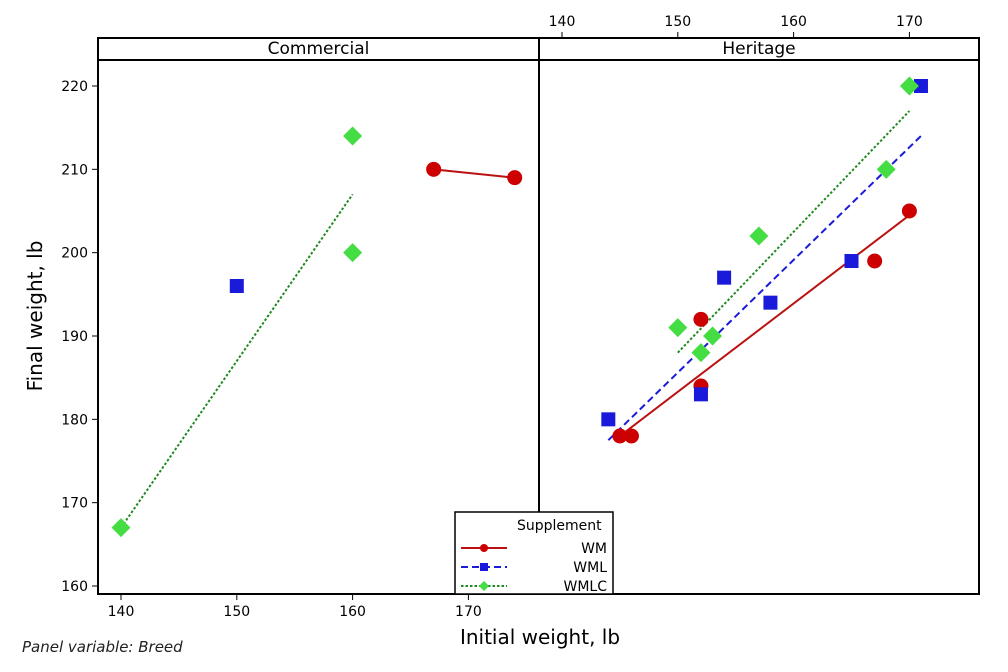 Image resolution: width=1008 pixels, height=672 pixels. Describe the element at coordinates (74, 504) in the screenshot. I see `y-tick-label: 170` at that location.